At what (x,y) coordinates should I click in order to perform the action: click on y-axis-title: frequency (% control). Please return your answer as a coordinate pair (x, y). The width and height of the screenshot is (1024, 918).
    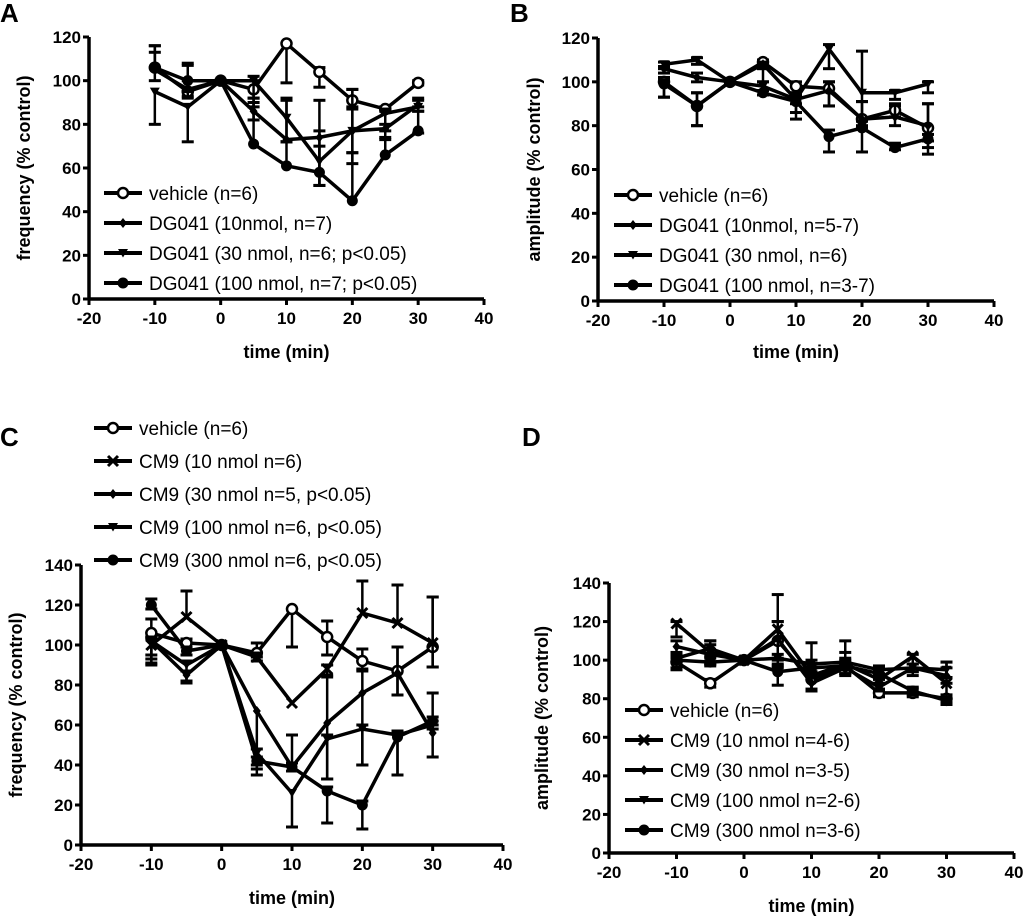
    Looking at the image, I should click on (24, 167).